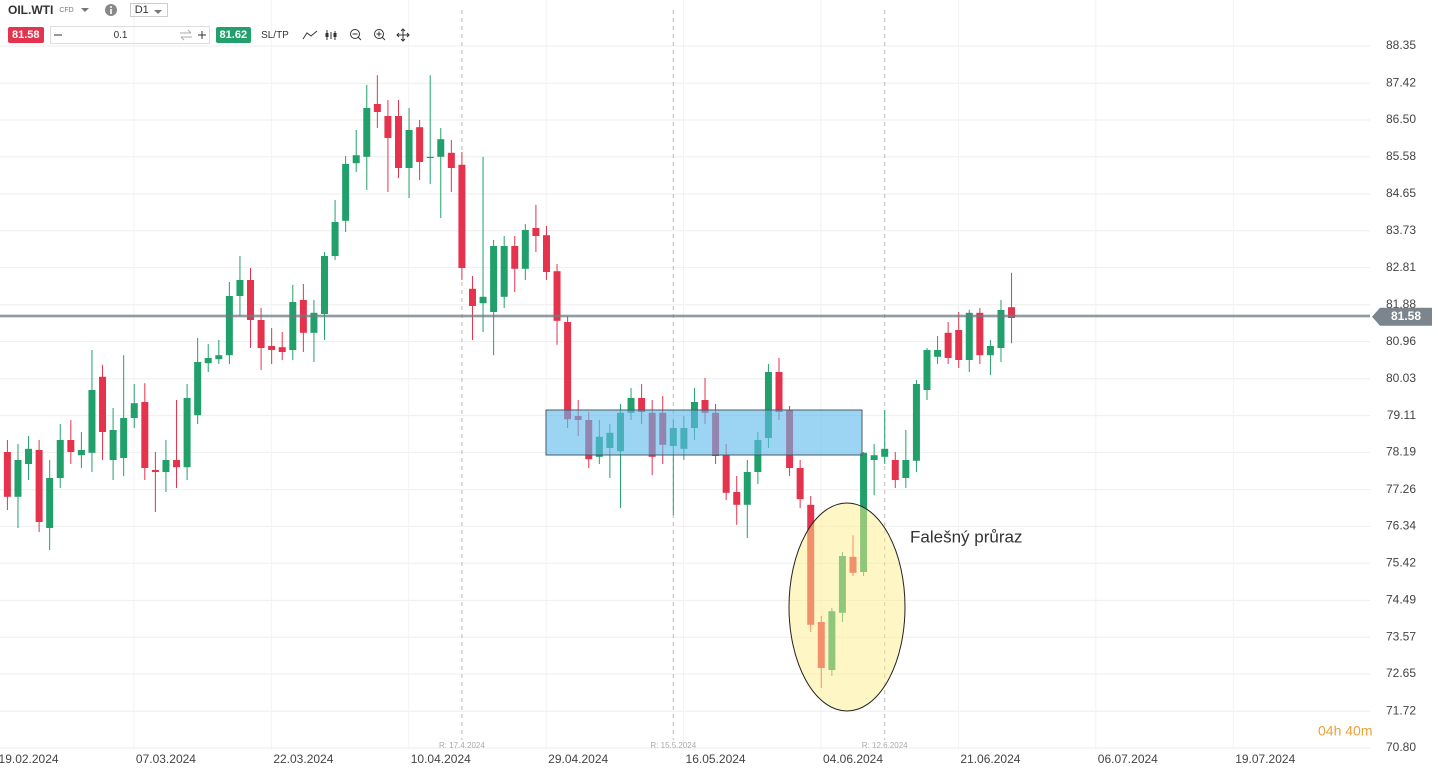  Describe the element at coordinates (111, 10) in the screenshot. I see `info-icon` at that location.